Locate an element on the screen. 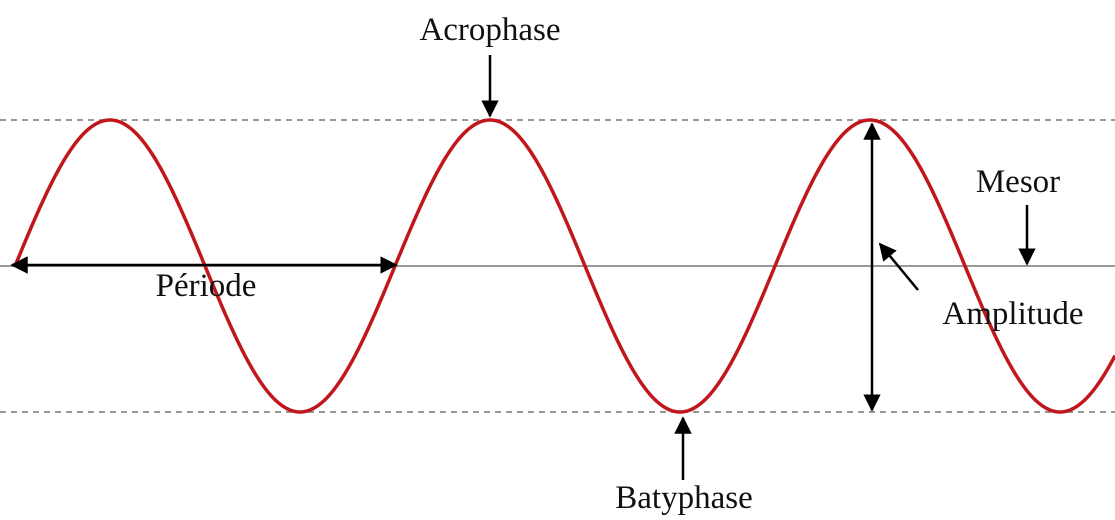  amplitude-label: Amplitude is located at coordinates (1012, 314).